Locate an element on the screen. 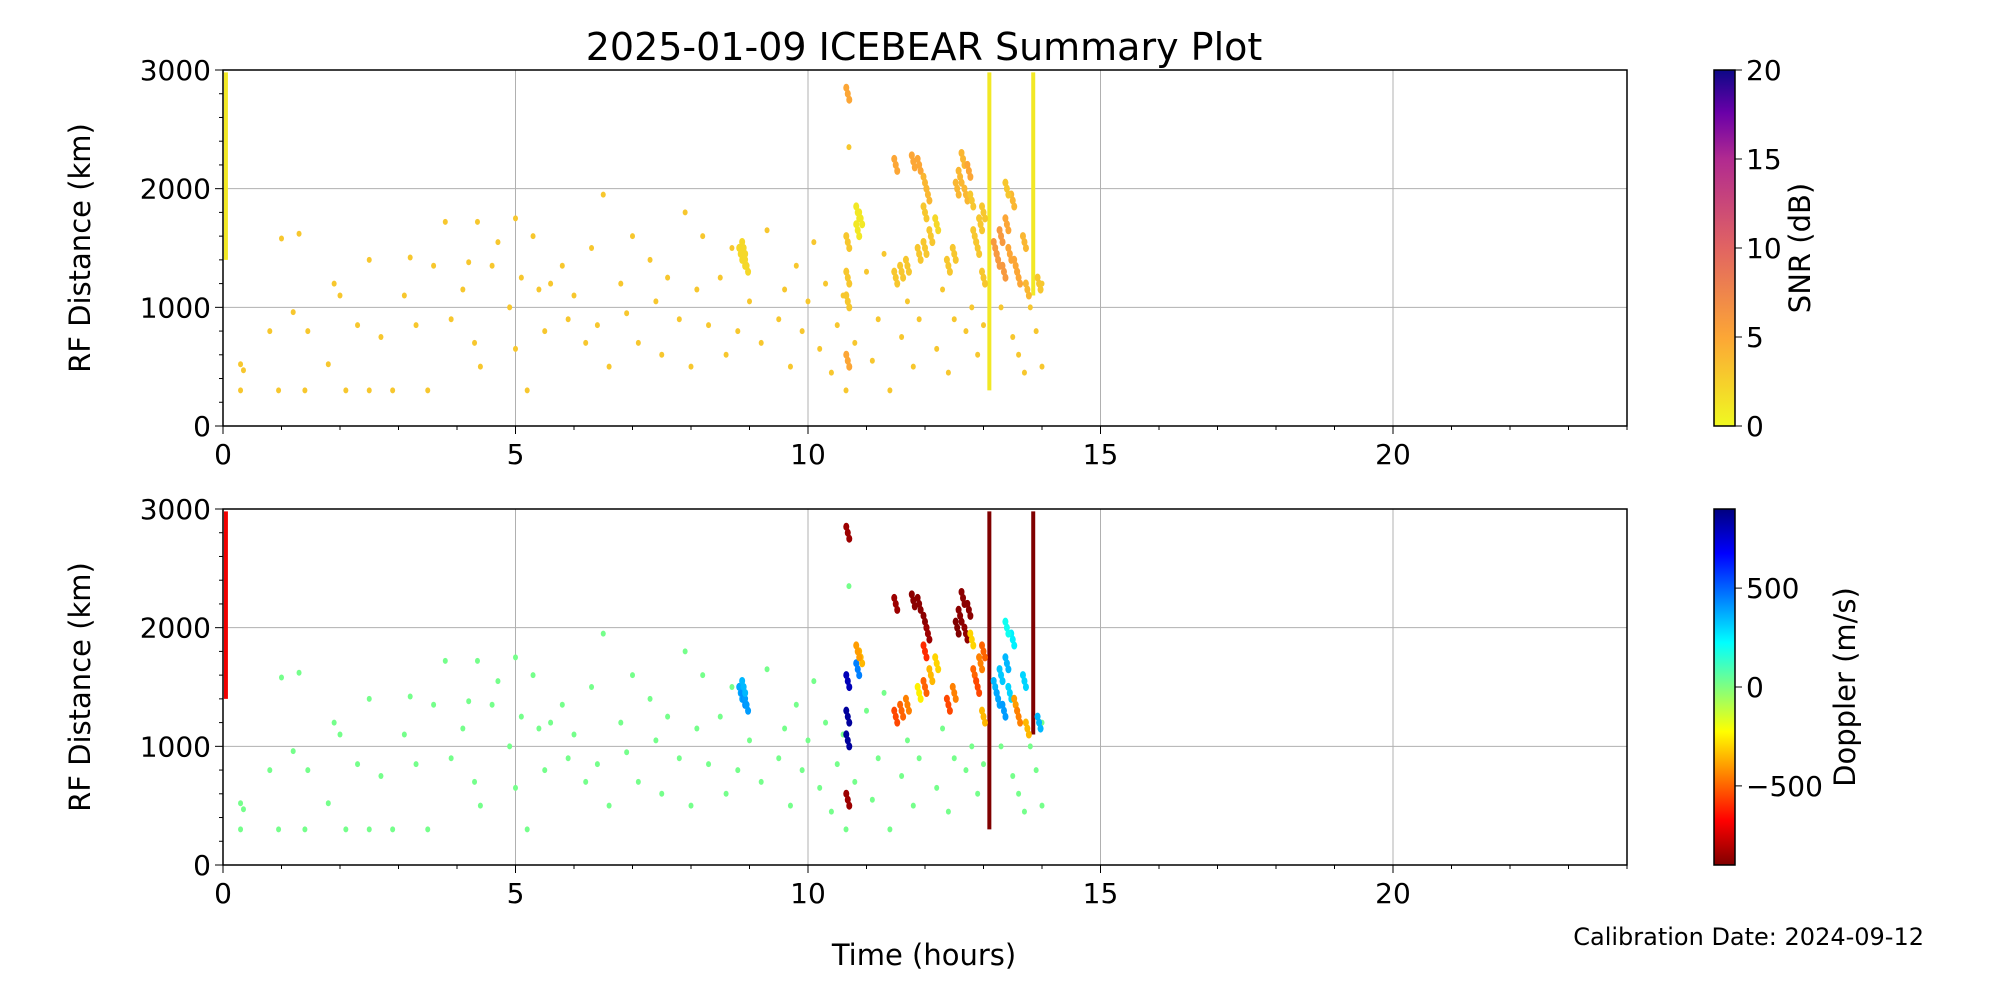 The width and height of the screenshot is (2000, 1000). x-tick-label: 0 is located at coordinates (223, 893).